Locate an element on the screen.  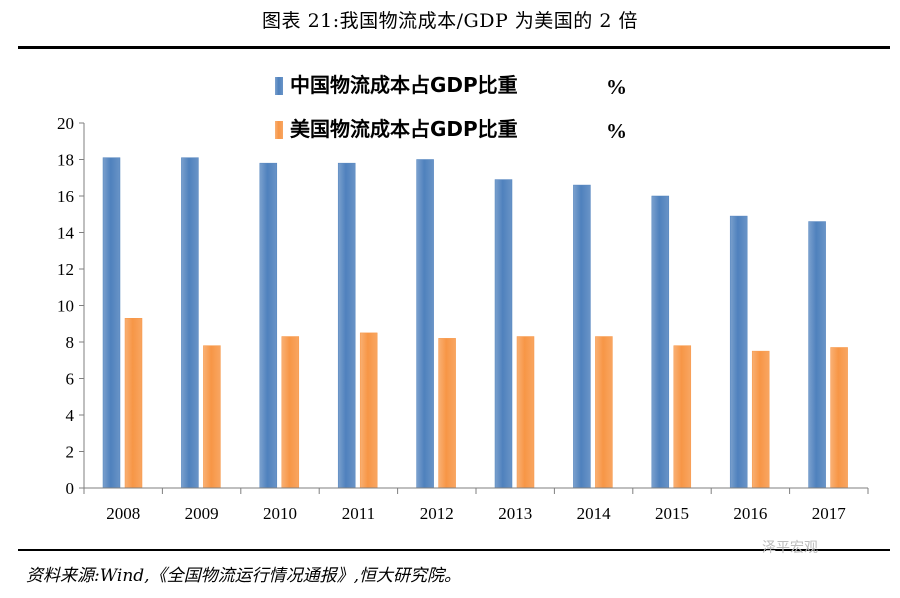
y-tick-label: 2 is located at coordinates (70, 452).